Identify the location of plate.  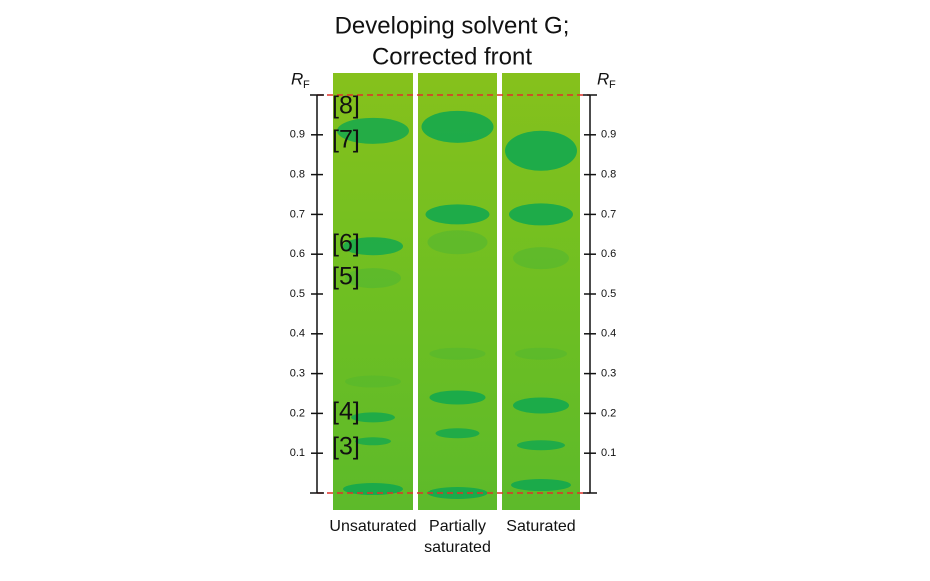
(373, 291).